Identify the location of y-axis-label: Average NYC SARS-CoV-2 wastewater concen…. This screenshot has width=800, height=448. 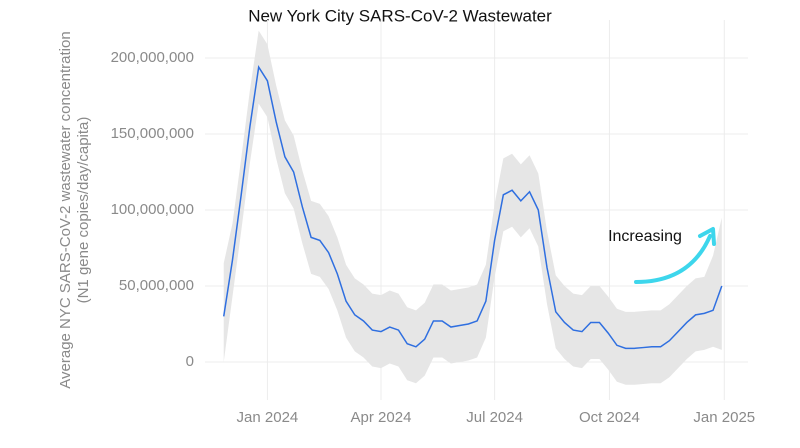
(65, 209).